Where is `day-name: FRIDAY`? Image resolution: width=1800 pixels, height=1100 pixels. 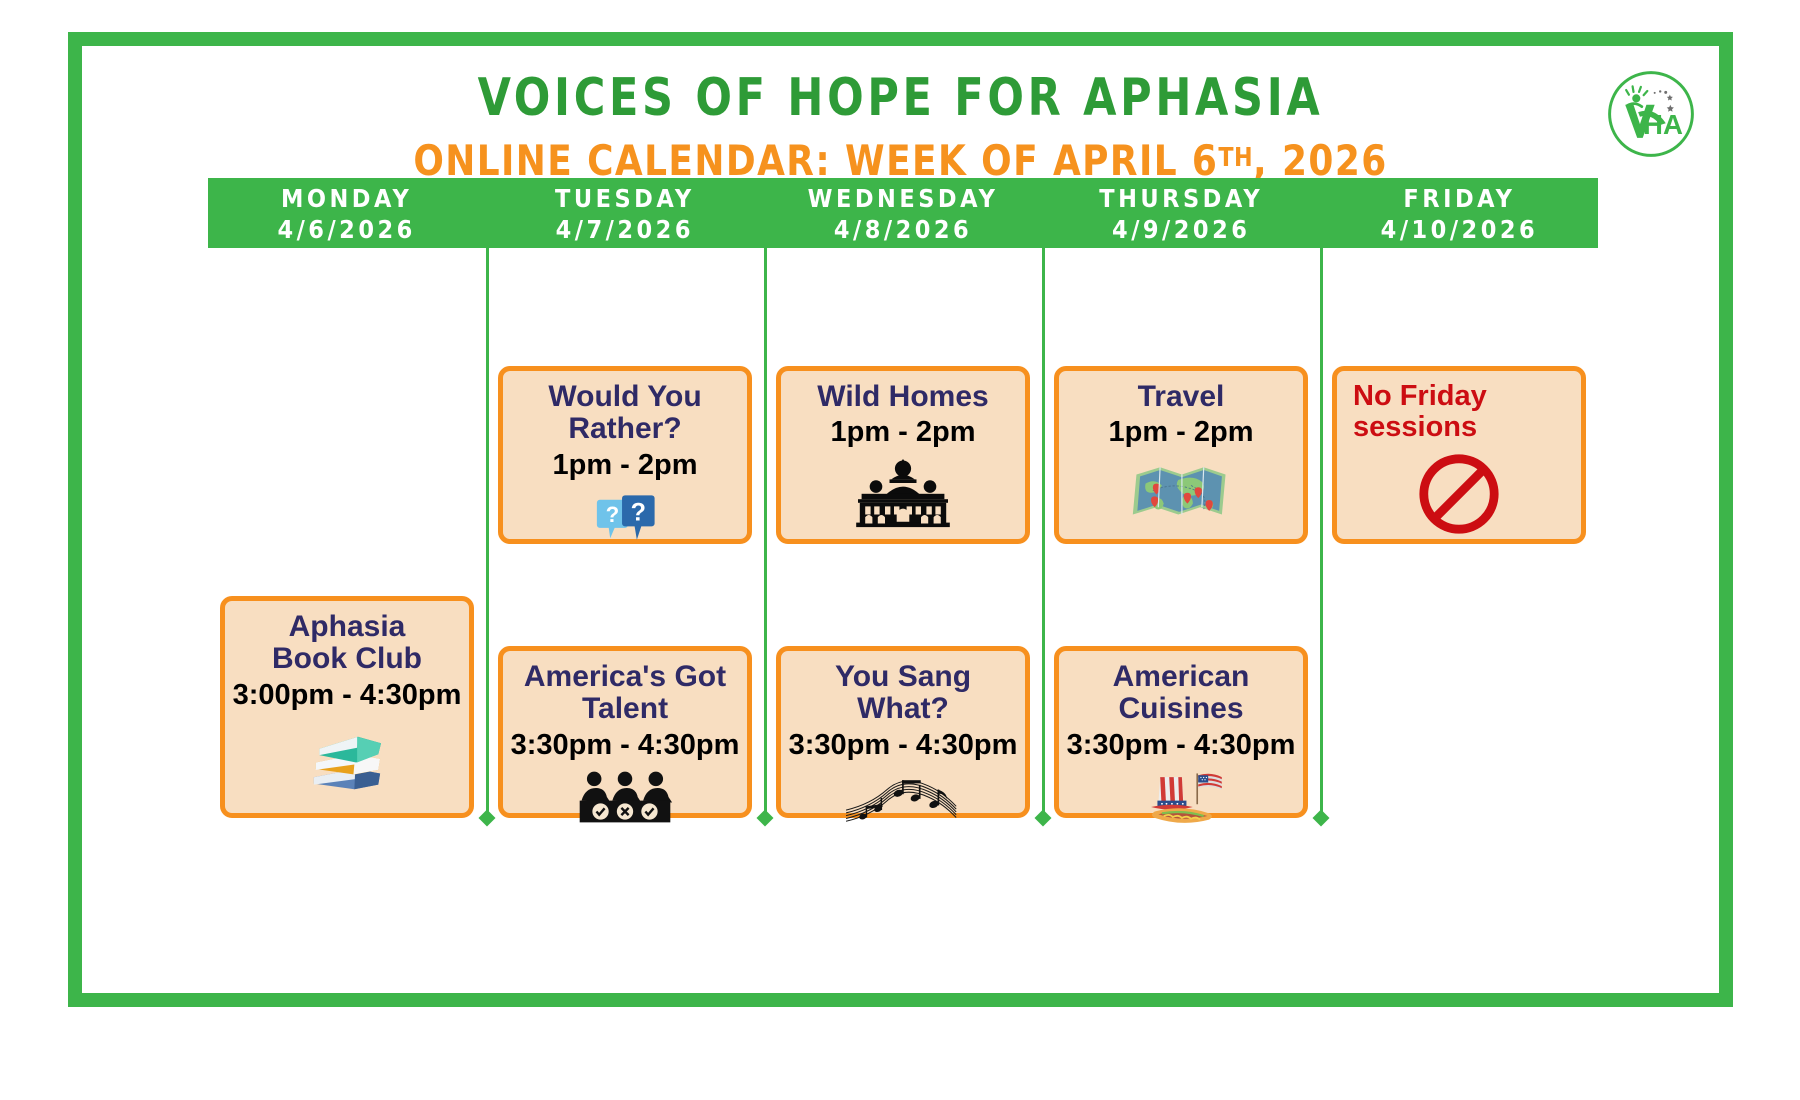
day-name: FRIDAY is located at coordinates (1459, 198).